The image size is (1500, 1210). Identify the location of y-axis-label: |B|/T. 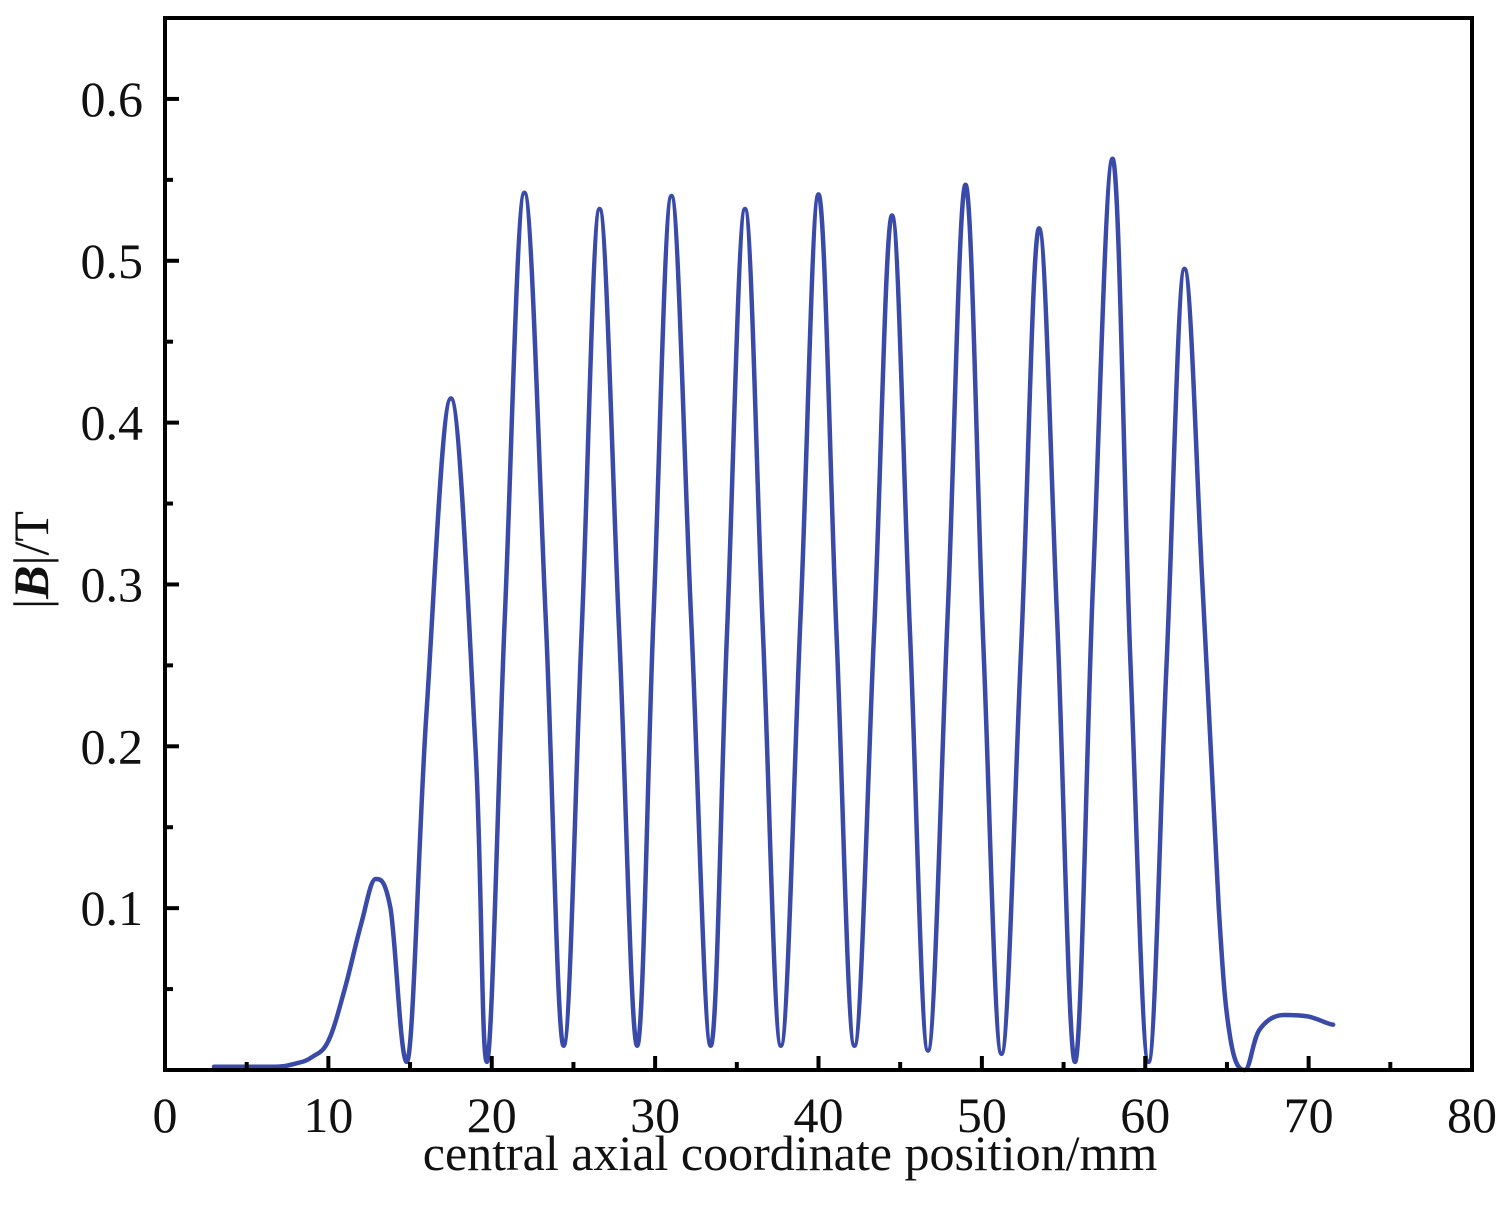
(31, 560).